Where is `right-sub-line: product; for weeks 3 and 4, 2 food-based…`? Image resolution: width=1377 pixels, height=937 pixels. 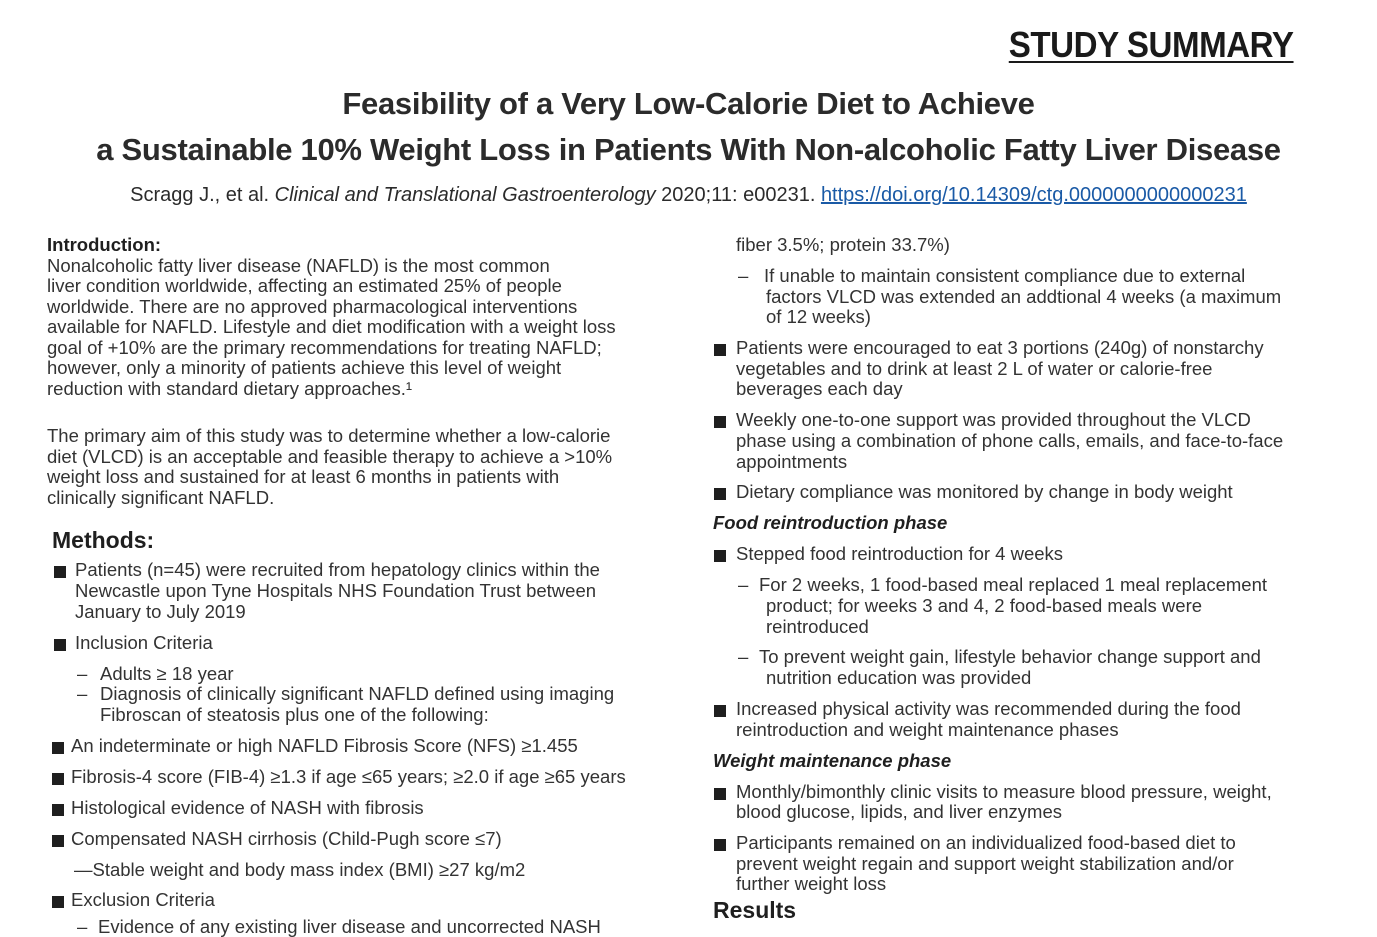 right-sub-line: product; for weeks 3 and 4, 2 food-based… is located at coordinates (984, 605).